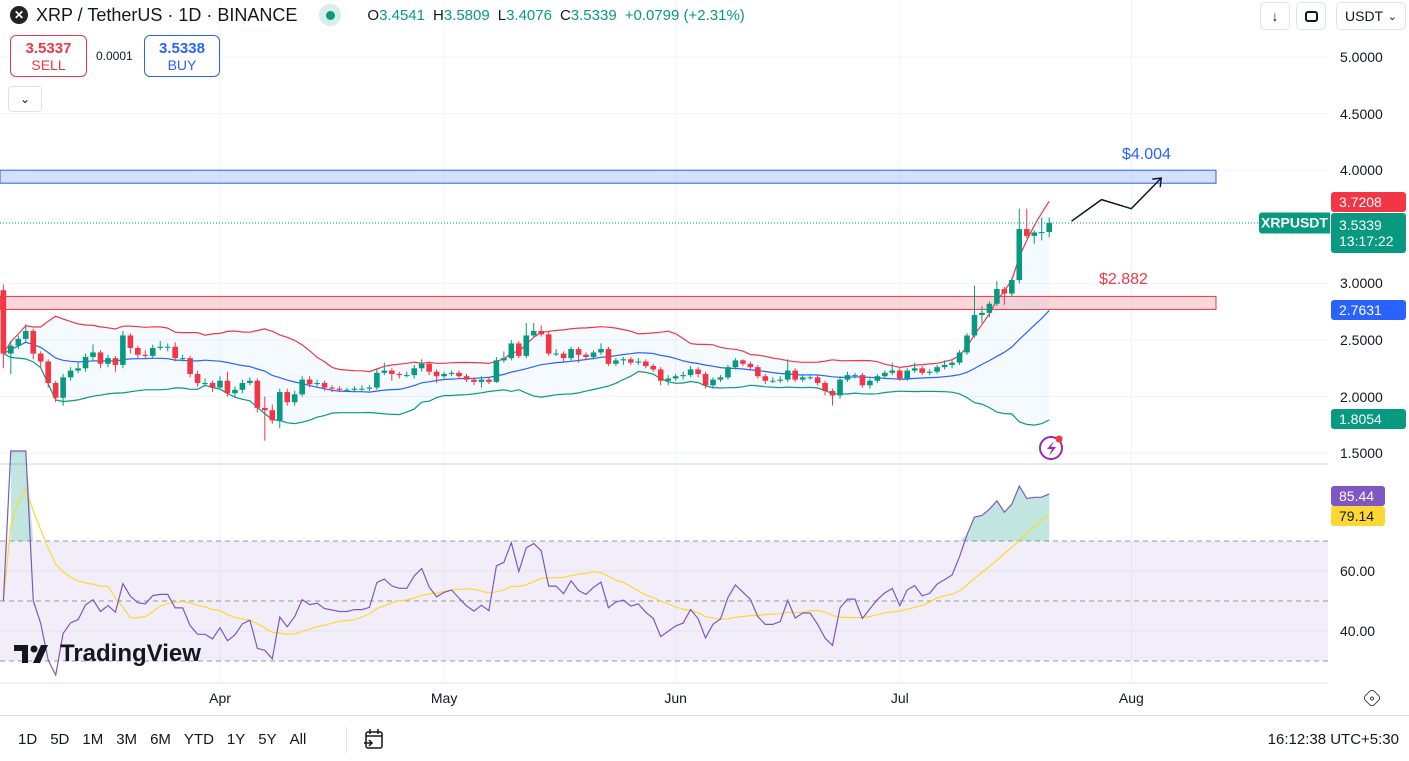  What do you see at coordinates (60, 739) in the screenshot?
I see `range-button-5d: 5D` at bounding box center [60, 739].